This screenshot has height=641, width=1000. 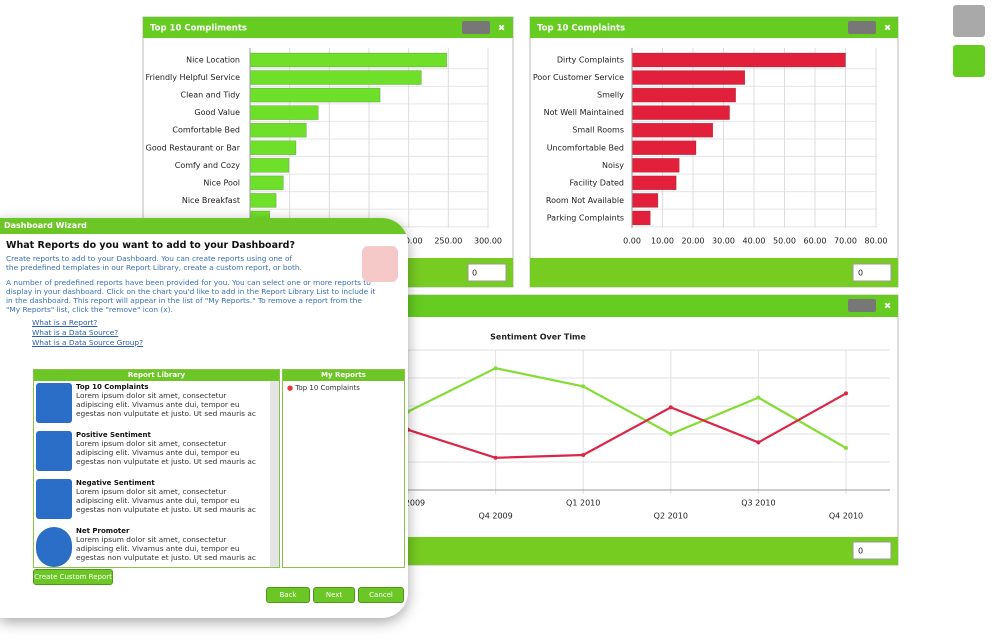 What do you see at coordinates (585, 217) in the screenshot?
I see `y-tick-label: Parking Complaints` at bounding box center [585, 217].